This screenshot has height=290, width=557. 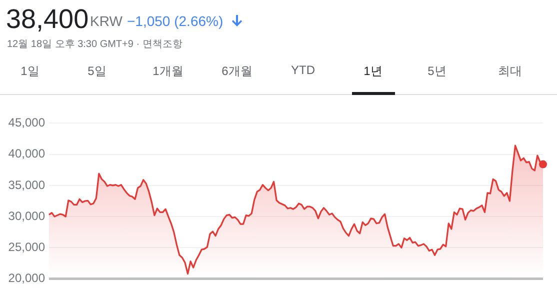 What do you see at coordinates (94, 44) in the screenshot?
I see `text: 12월 18일 오후 3:30 GMT+9 · 면책조항` at bounding box center [94, 44].